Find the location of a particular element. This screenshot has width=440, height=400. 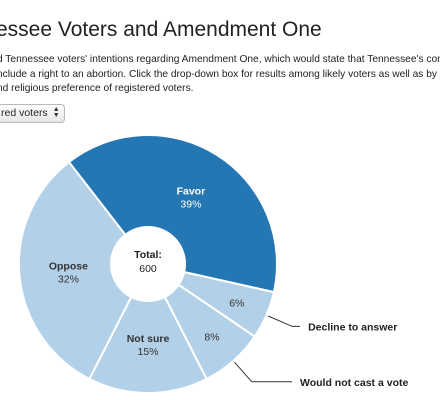

center-total-value: 600 is located at coordinates (148, 269).